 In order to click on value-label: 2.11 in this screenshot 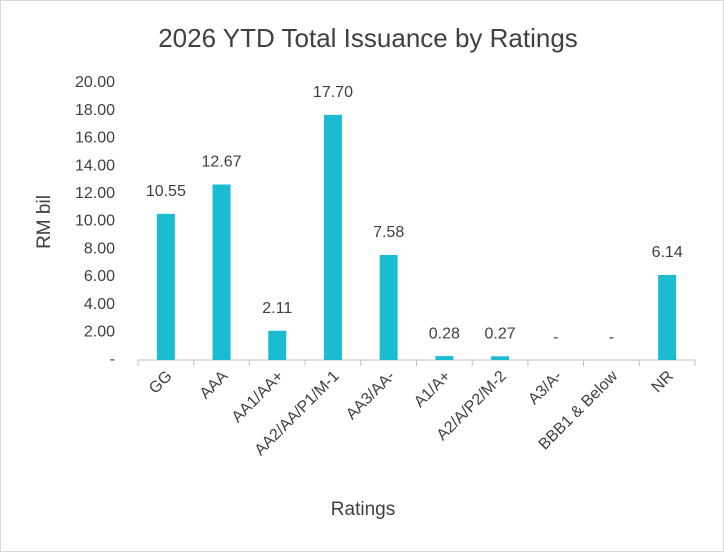, I will do `click(277, 308)`.